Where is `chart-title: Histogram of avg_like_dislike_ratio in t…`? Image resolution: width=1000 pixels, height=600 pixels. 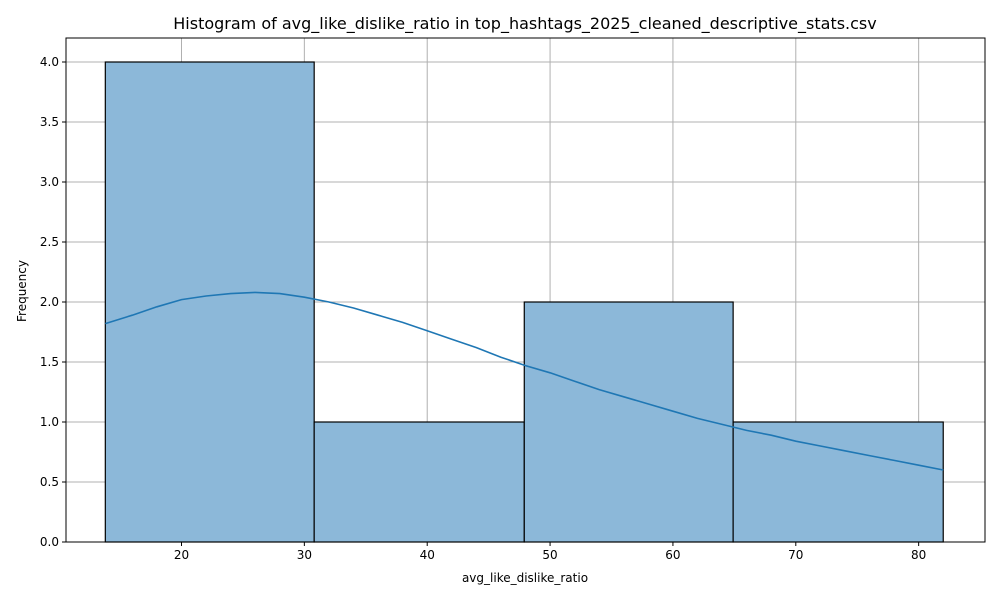
chart-title: Histogram of avg_like_dislike_ratio in t… is located at coordinates (524, 24).